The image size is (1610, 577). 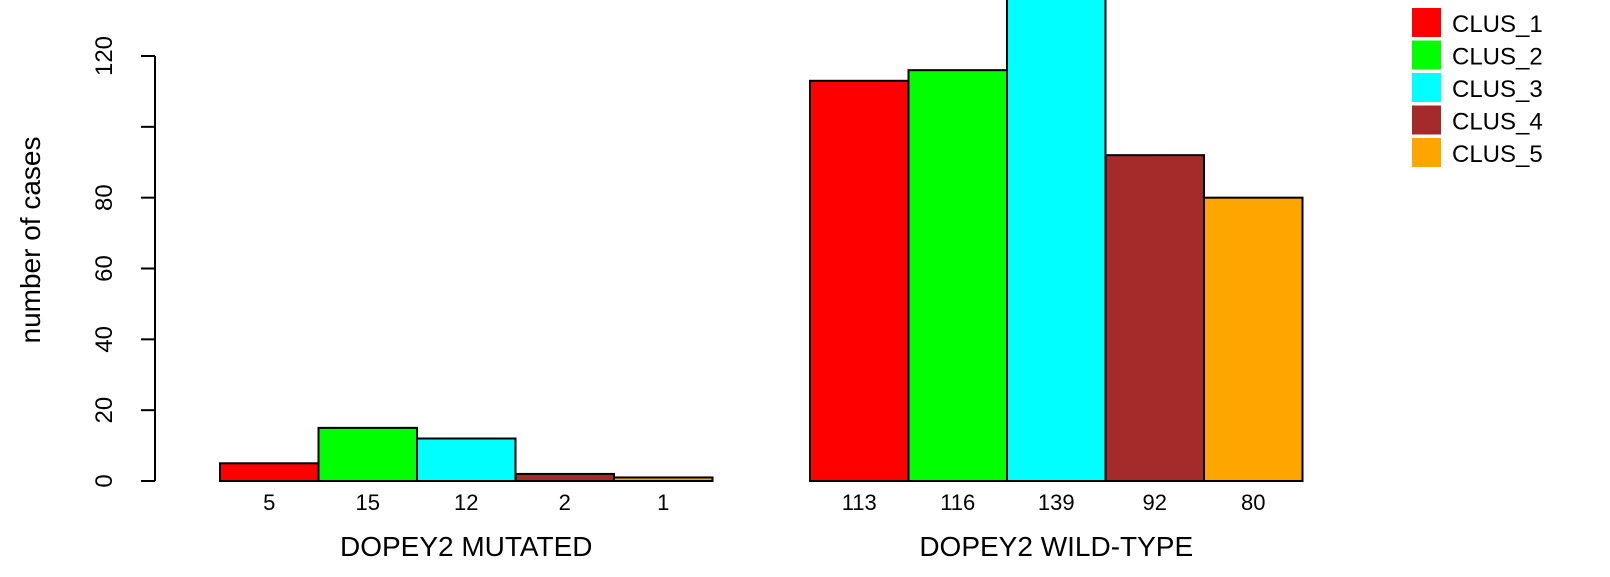 I want to click on y-tick-label: 120, so click(x=104, y=56).